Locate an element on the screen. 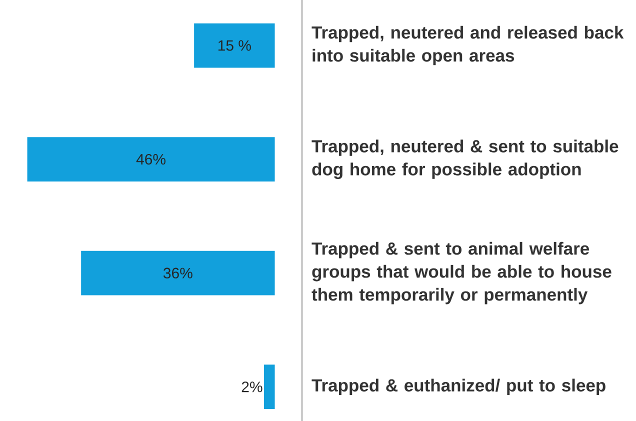  data-label: 46% is located at coordinates (151, 159).